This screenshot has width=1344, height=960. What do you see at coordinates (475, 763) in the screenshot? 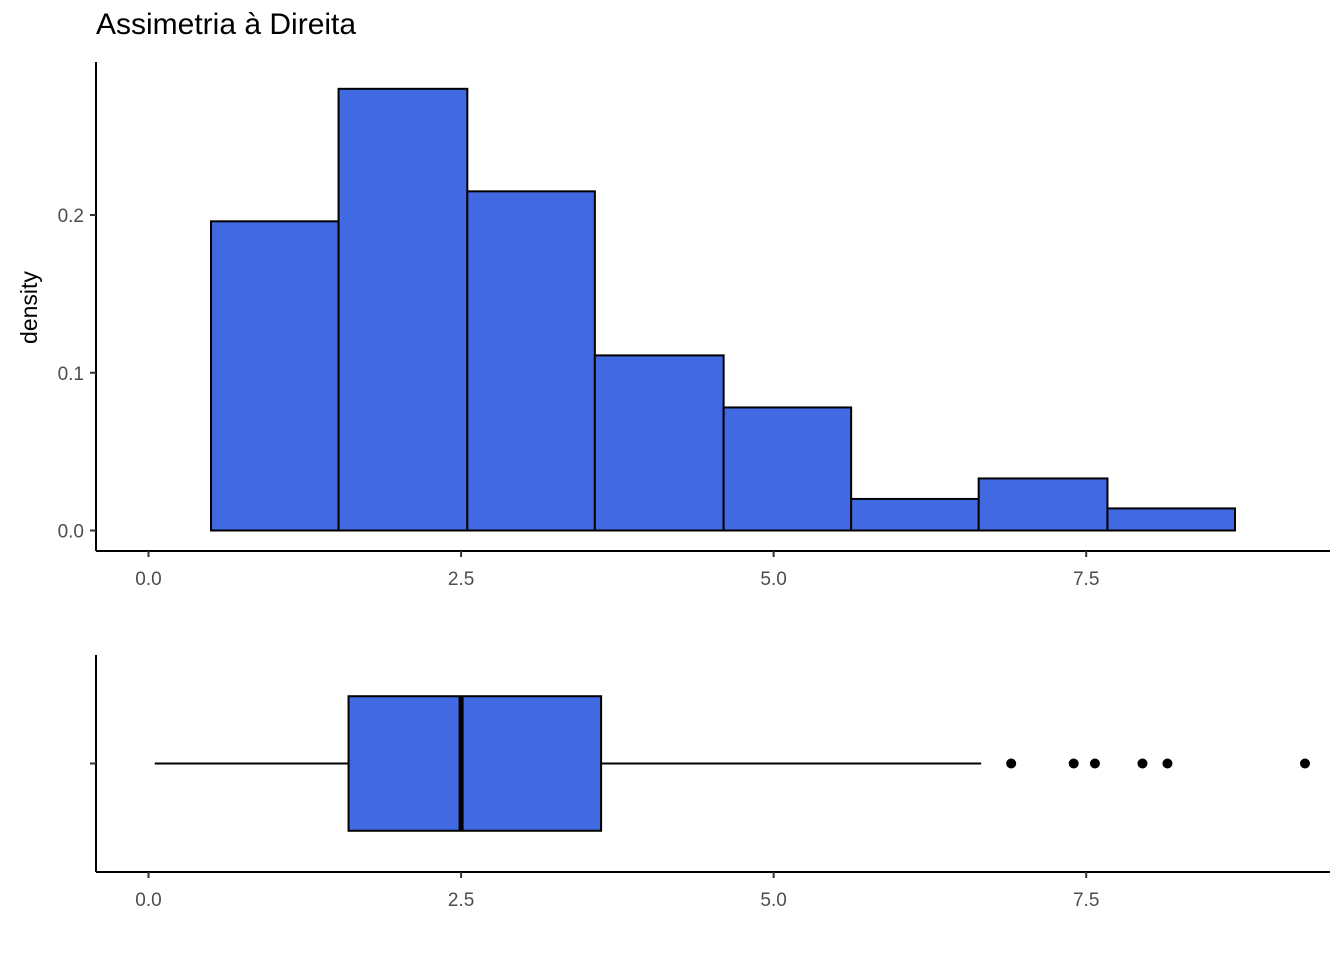
I see `box-iqr` at bounding box center [475, 763].